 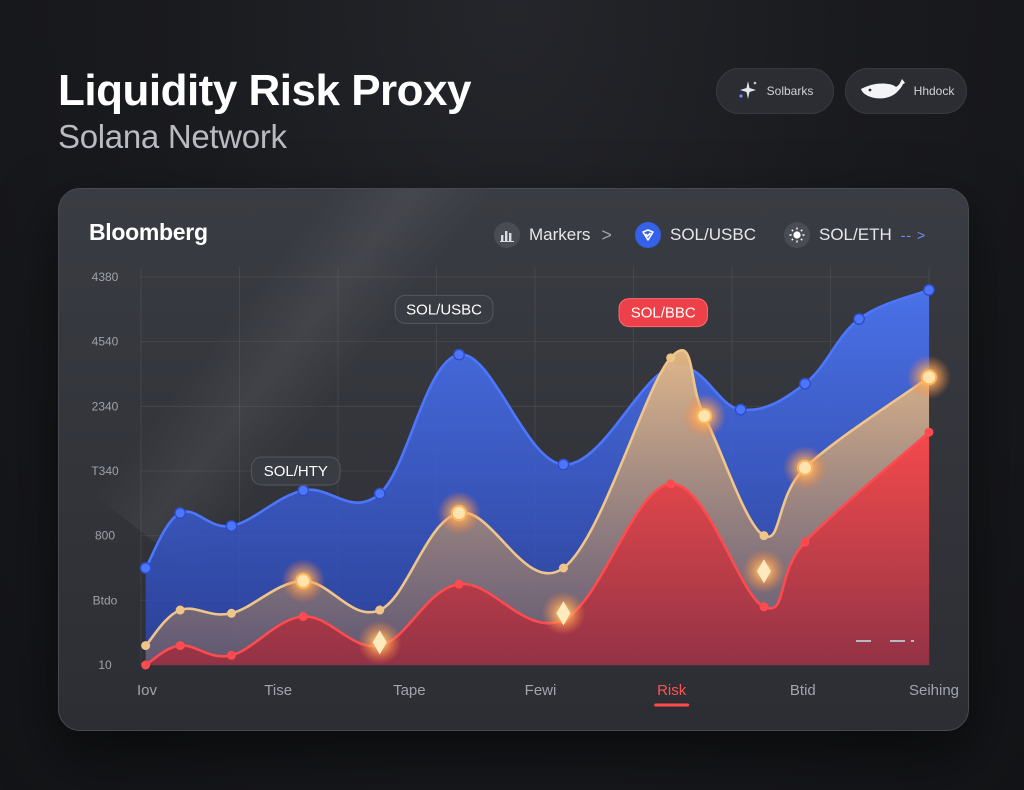 I want to click on y-tick-label: 800, so click(x=105, y=536).